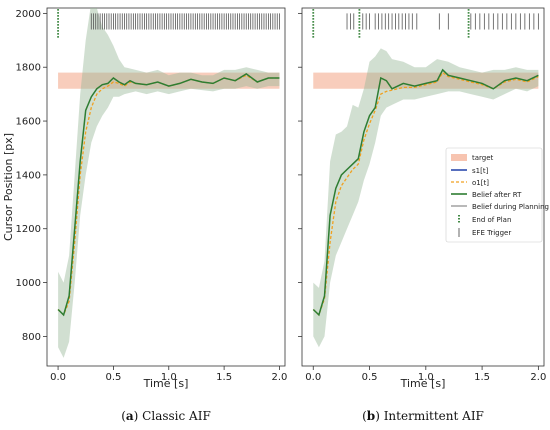 Image resolution: width=550 pixels, height=430 pixels. Describe the element at coordinates (28, 14) in the screenshot. I see `y-tick-label-a: 2000` at that location.